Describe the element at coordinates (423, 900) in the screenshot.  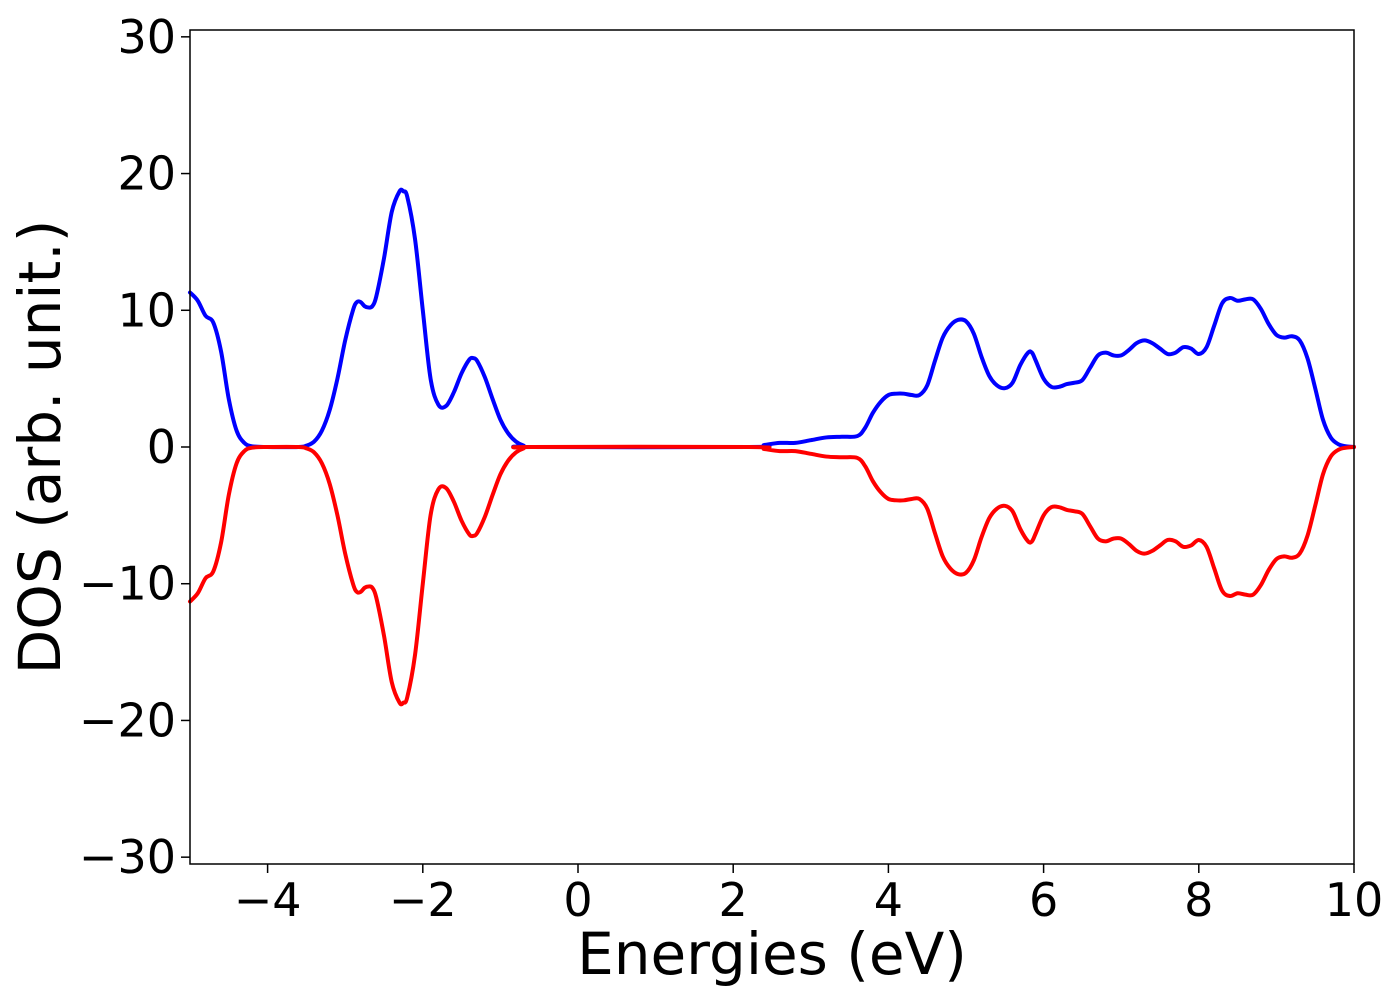
I see `x-tick-label: −2` at that location.